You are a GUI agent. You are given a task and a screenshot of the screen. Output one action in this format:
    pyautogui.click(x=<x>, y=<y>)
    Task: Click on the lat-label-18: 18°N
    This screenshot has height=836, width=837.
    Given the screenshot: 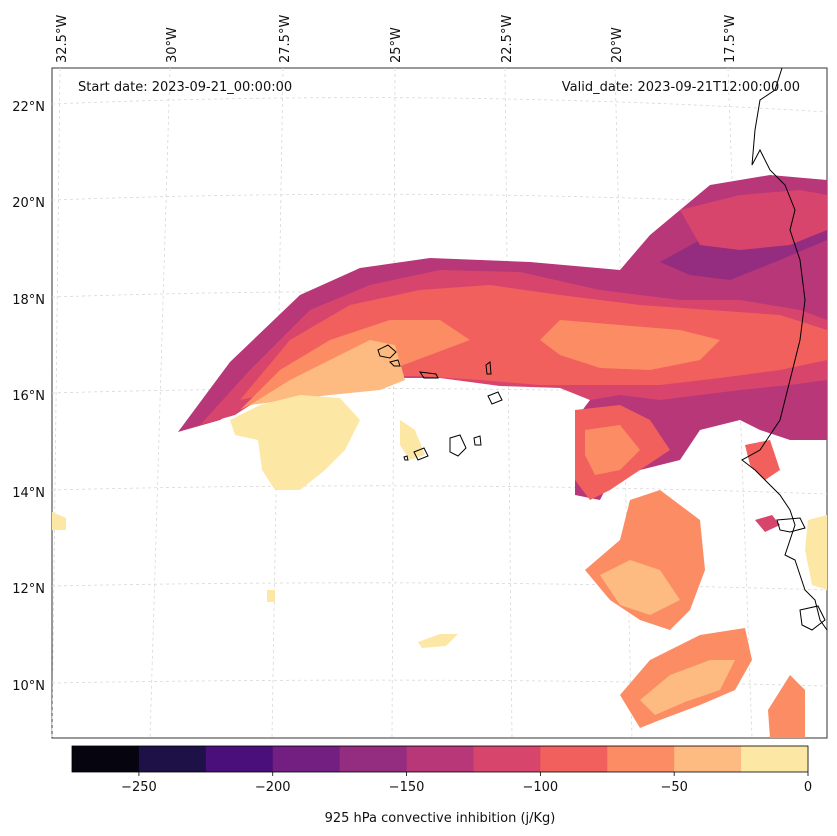 What is the action you would take?
    pyautogui.click(x=28, y=300)
    